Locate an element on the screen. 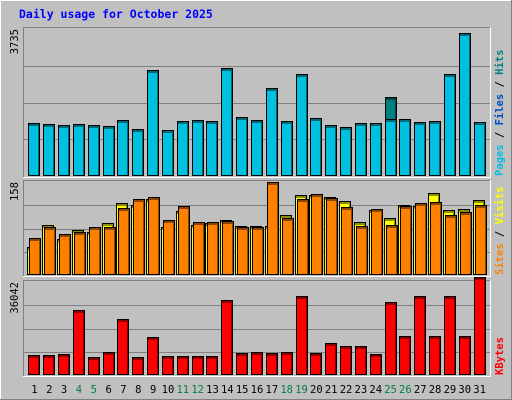  x-tick-label: 1 is located at coordinates (34, 390).